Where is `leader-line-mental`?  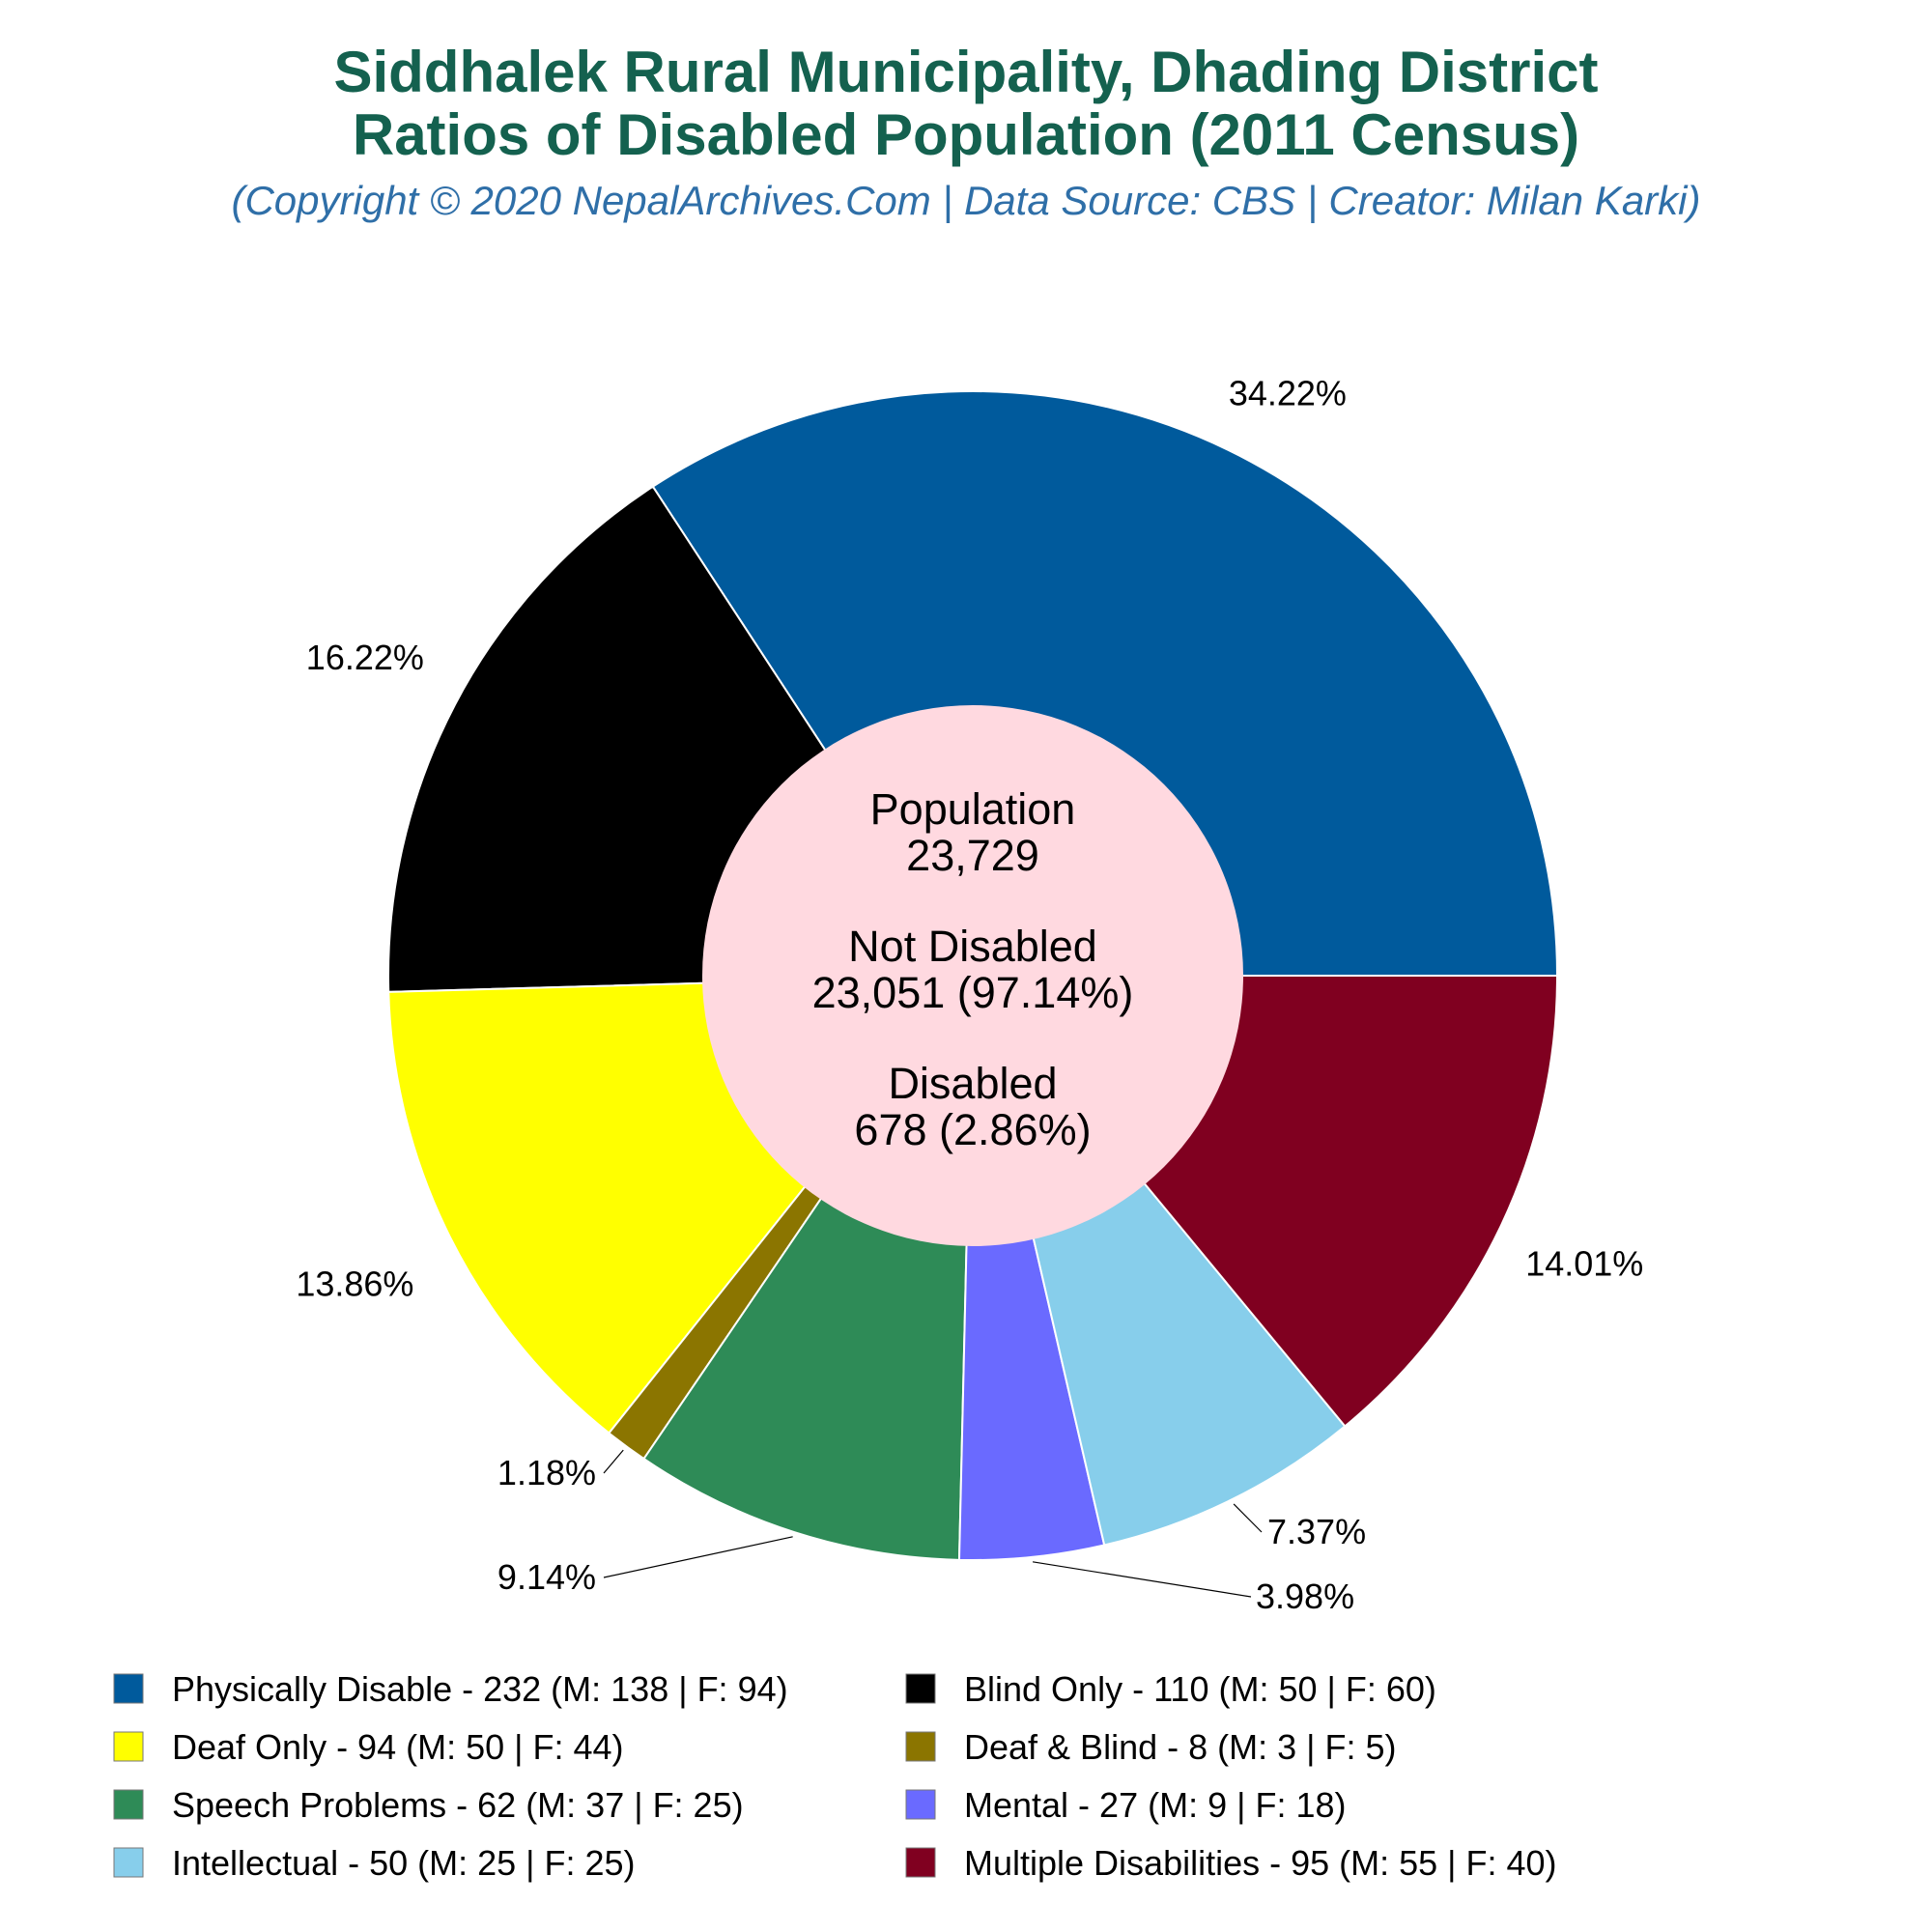 leader-line-mental is located at coordinates (1142, 1579).